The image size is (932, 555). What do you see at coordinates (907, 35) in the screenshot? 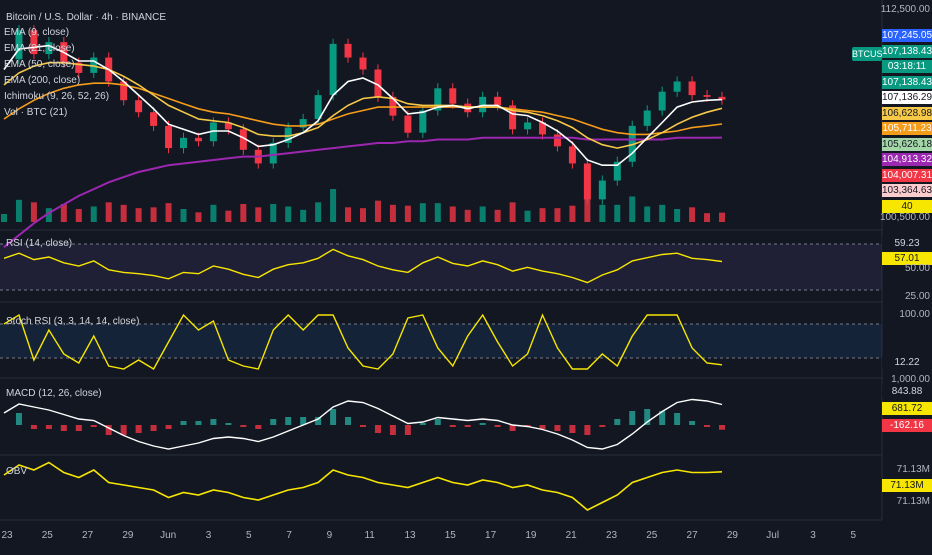
I see `price-label: 107,245.05` at bounding box center [907, 35].